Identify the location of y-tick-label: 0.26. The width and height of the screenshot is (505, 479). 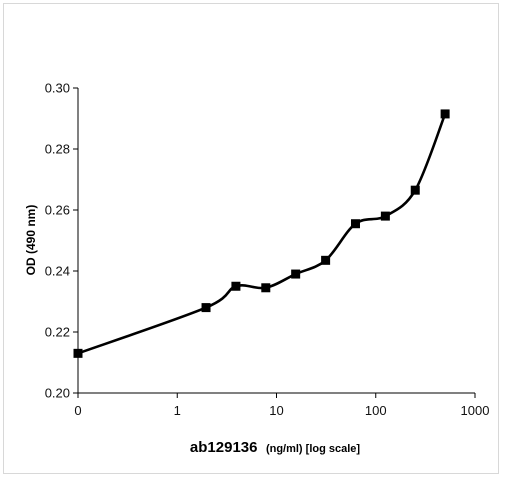
(57, 210).